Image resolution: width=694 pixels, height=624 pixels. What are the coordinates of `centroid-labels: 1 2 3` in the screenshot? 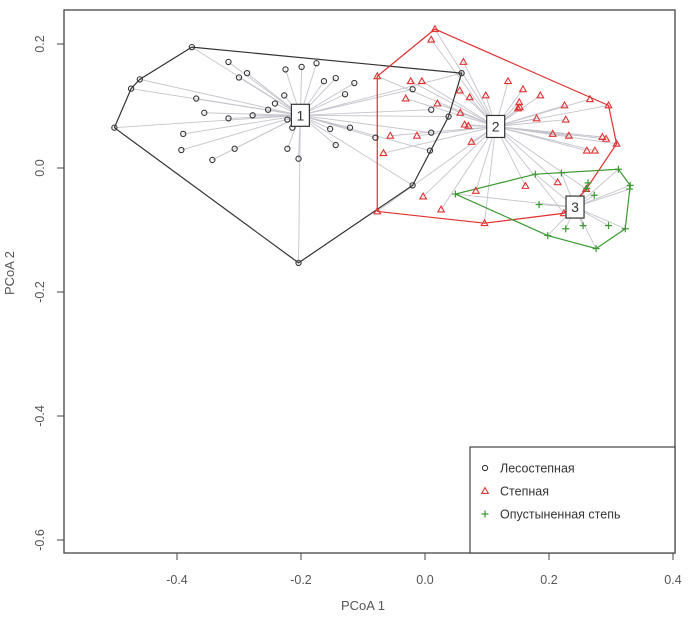 It's located at (437, 161).